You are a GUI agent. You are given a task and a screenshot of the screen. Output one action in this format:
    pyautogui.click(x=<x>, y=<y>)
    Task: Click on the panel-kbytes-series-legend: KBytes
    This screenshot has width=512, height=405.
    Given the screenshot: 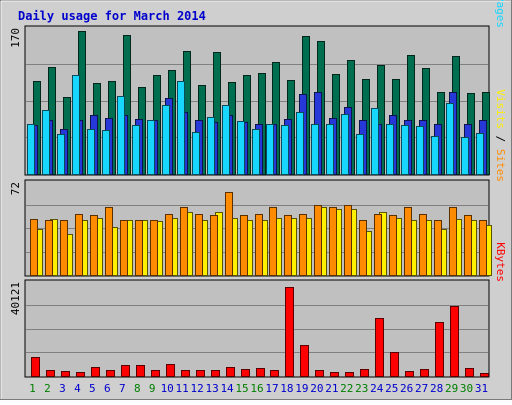 What is the action you would take?
    pyautogui.click(x=500, y=262)
    